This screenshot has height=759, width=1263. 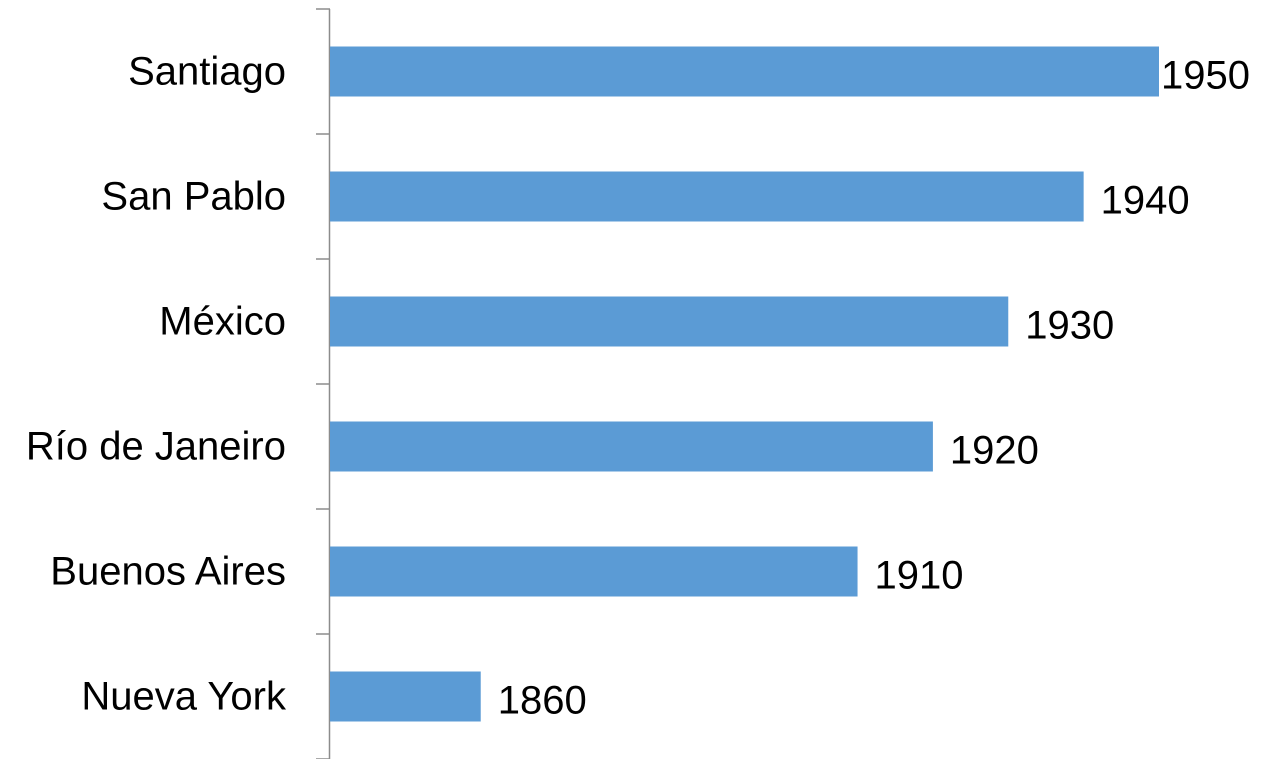 I want to click on data-label: 1860, so click(x=542, y=701).